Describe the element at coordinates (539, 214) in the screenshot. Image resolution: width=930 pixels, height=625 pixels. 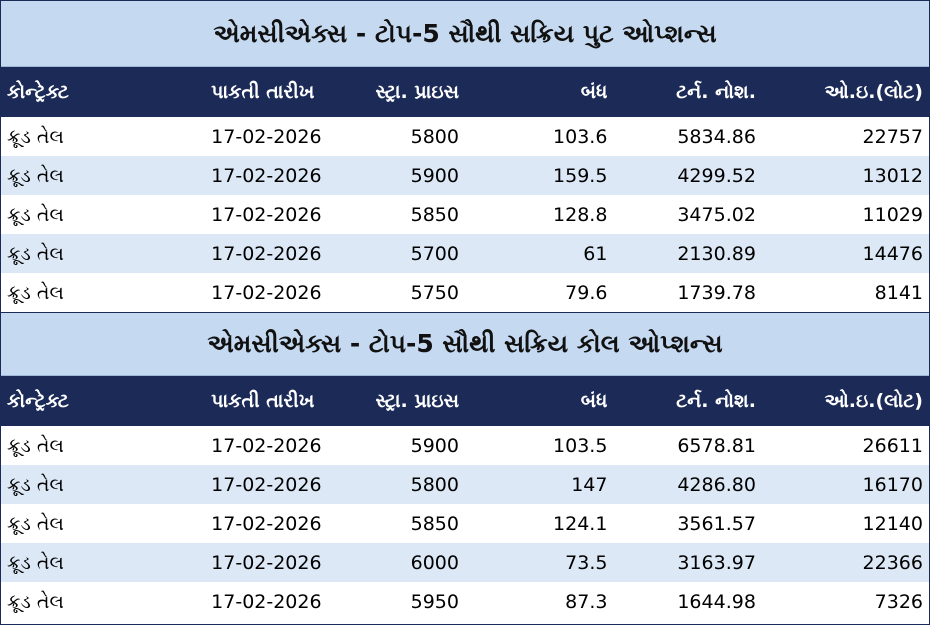
I see `cell-close: 128.8` at that location.